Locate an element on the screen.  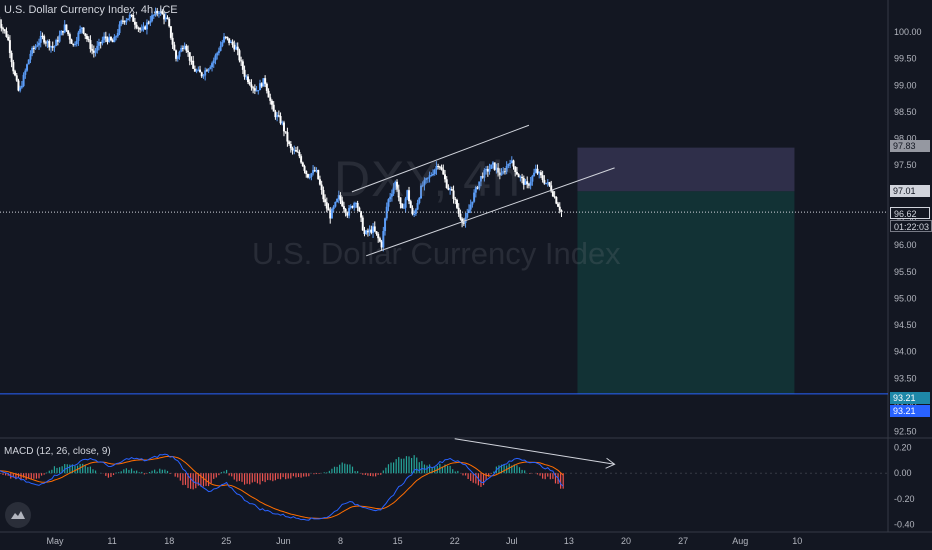
price-tick-label: 99.00 is located at coordinates (905, 85).